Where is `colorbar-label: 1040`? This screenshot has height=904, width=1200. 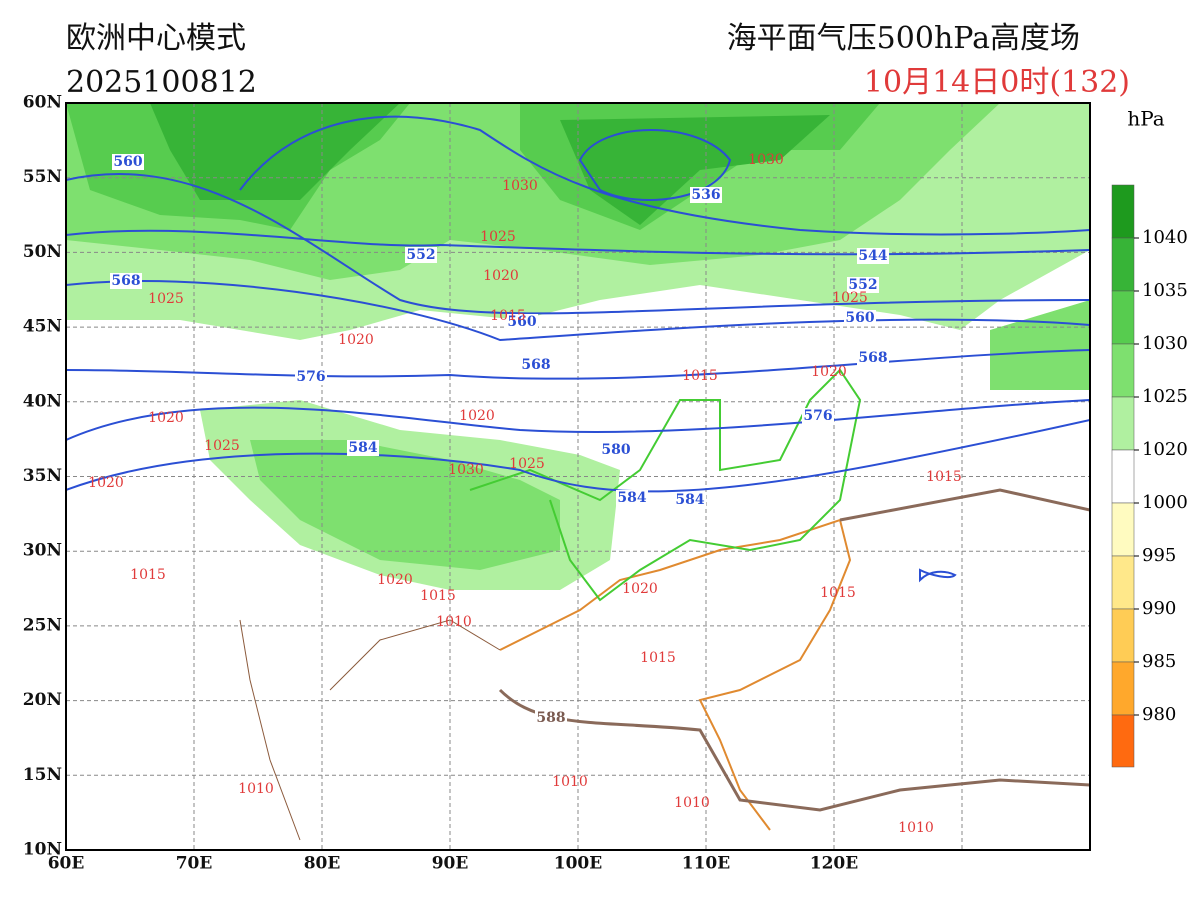
colorbar-label: 1040 is located at coordinates (1165, 237).